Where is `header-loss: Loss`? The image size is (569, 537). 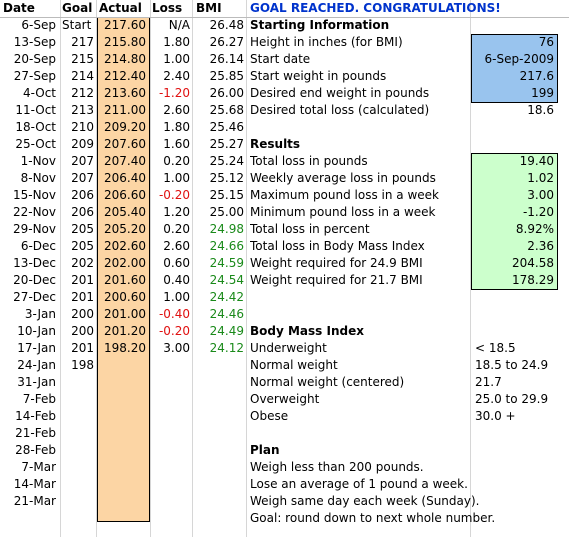 header-loss: Loss is located at coordinates (167, 8).